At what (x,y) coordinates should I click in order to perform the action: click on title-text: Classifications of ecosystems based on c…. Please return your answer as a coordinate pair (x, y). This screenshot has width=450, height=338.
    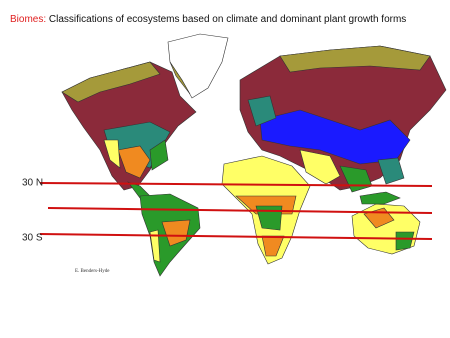
    Looking at the image, I should click on (227, 19).